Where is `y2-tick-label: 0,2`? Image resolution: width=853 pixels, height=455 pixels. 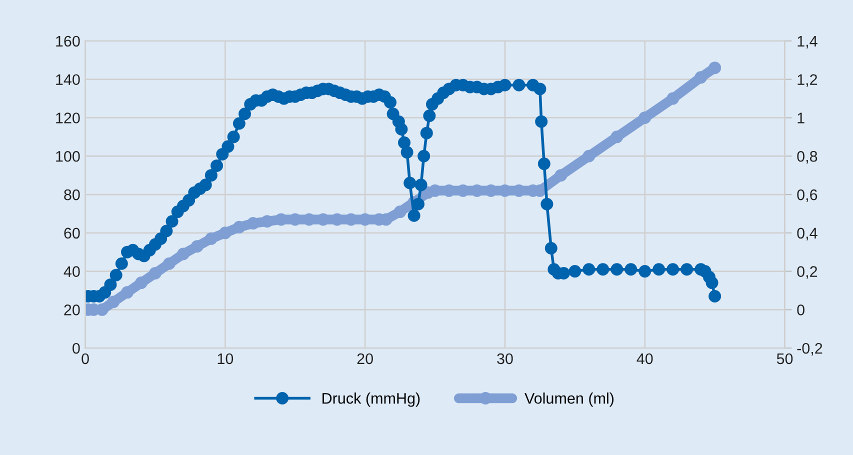
y2-tick-label: 0,2 is located at coordinates (807, 272).